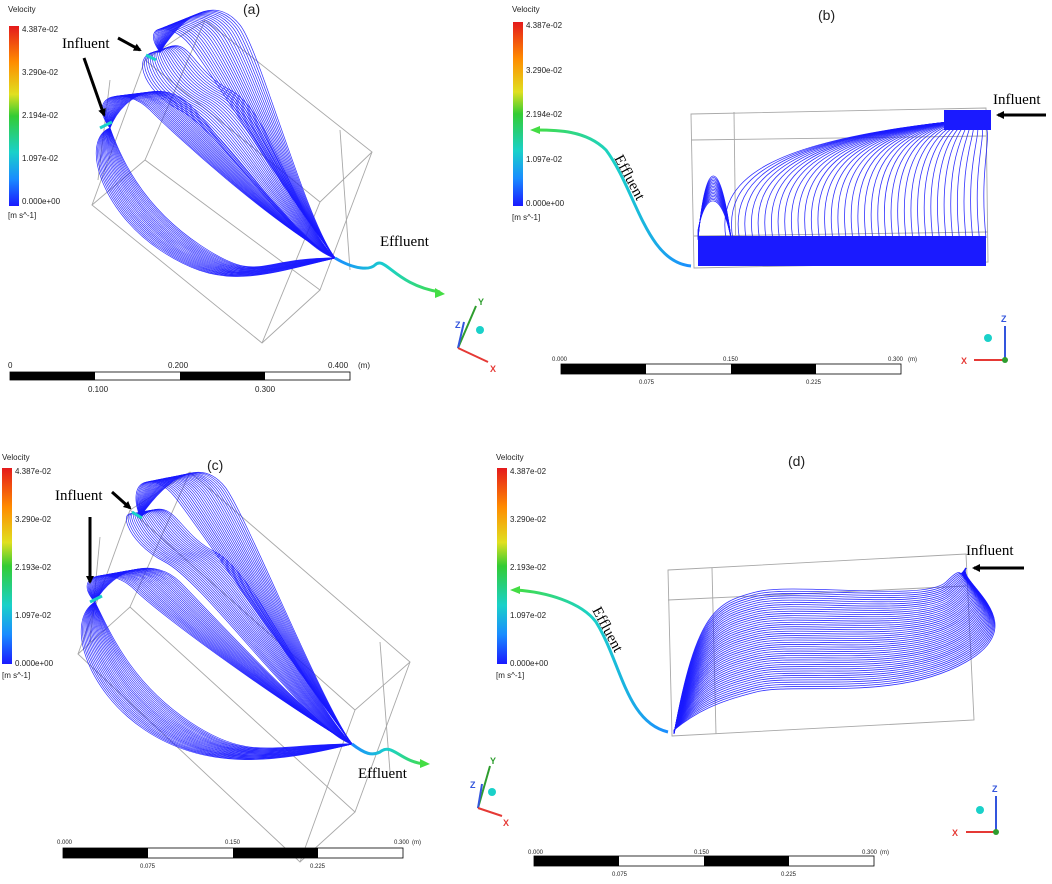 The image size is (1052, 884). I want to click on reactor-box, so click(821, 645).